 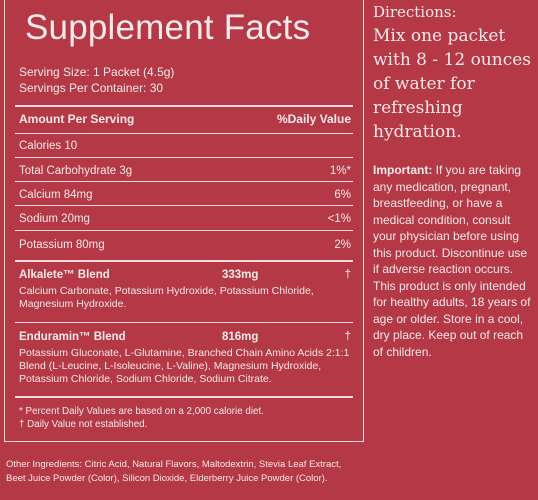 What do you see at coordinates (185, 195) in the screenshot?
I see `nutrient-row: Calcium 84mg 6%` at bounding box center [185, 195].